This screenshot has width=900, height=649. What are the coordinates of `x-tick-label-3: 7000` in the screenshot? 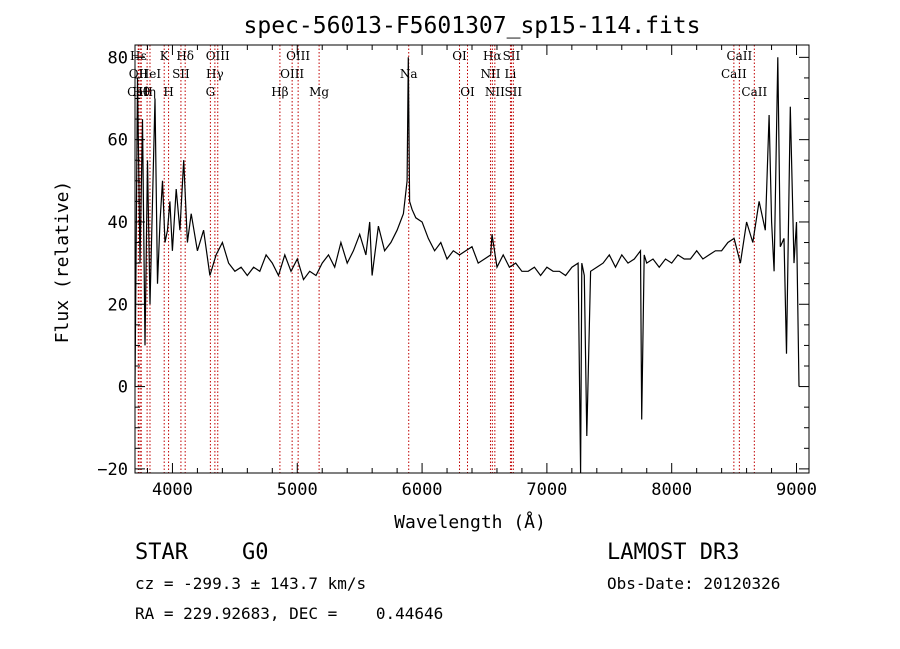 It's located at (546, 490).